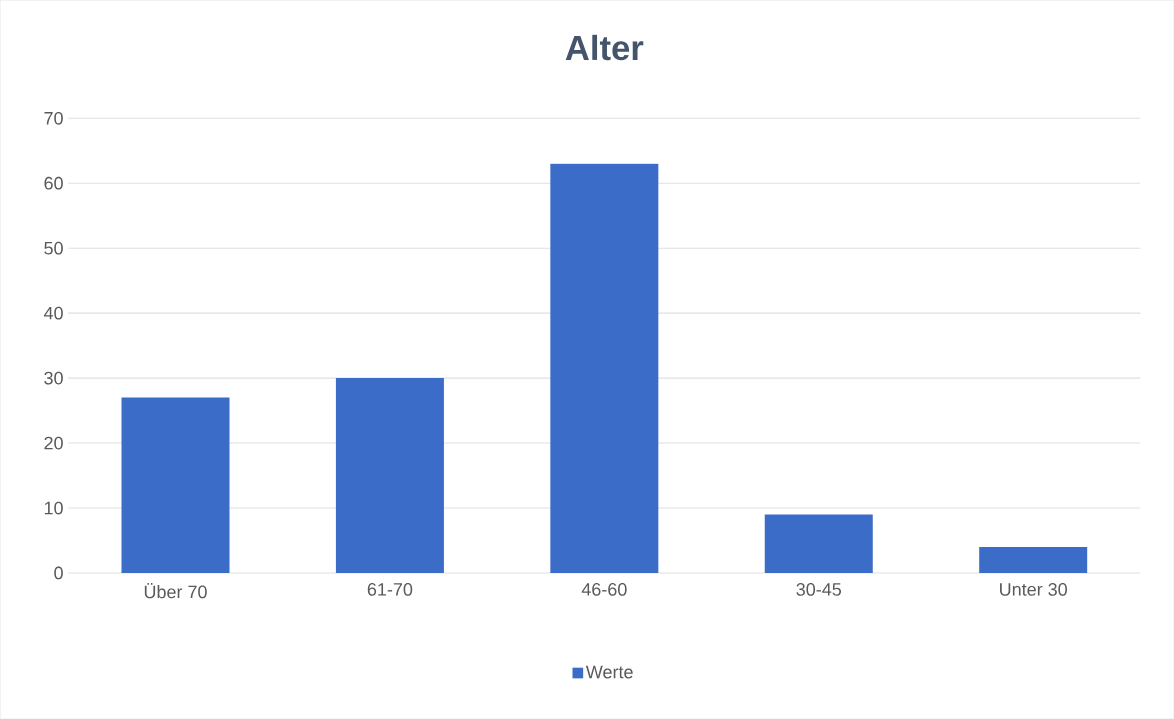 Image resolution: width=1174 pixels, height=719 pixels. Describe the element at coordinates (53, 248) in the screenshot. I see `y-tick-label: 50` at that location.